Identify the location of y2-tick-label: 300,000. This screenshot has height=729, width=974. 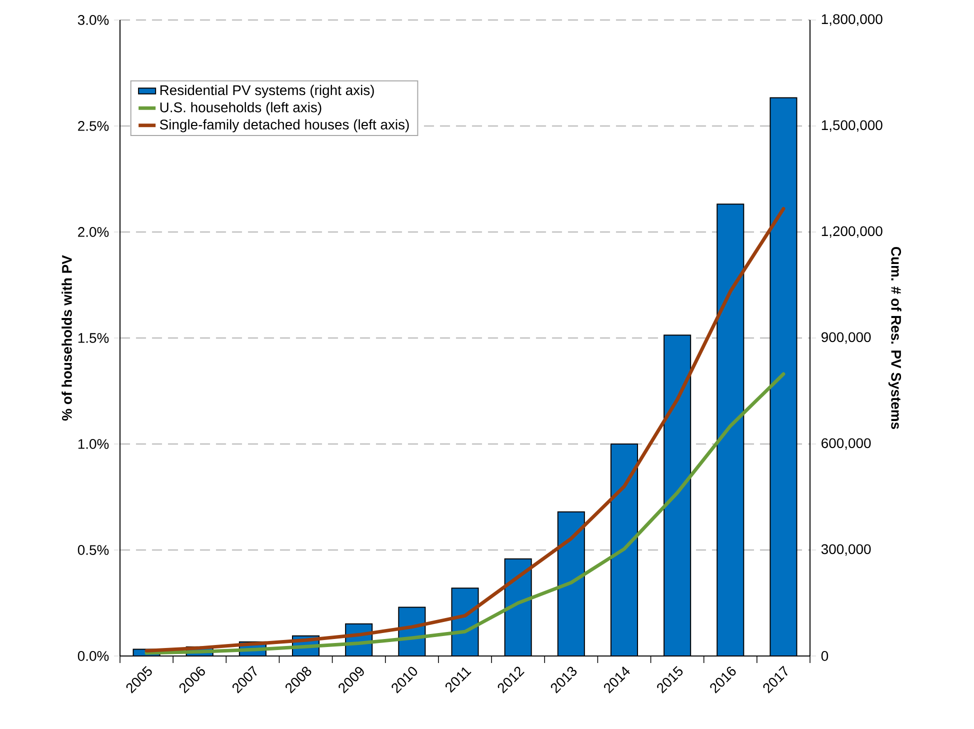
(846, 550).